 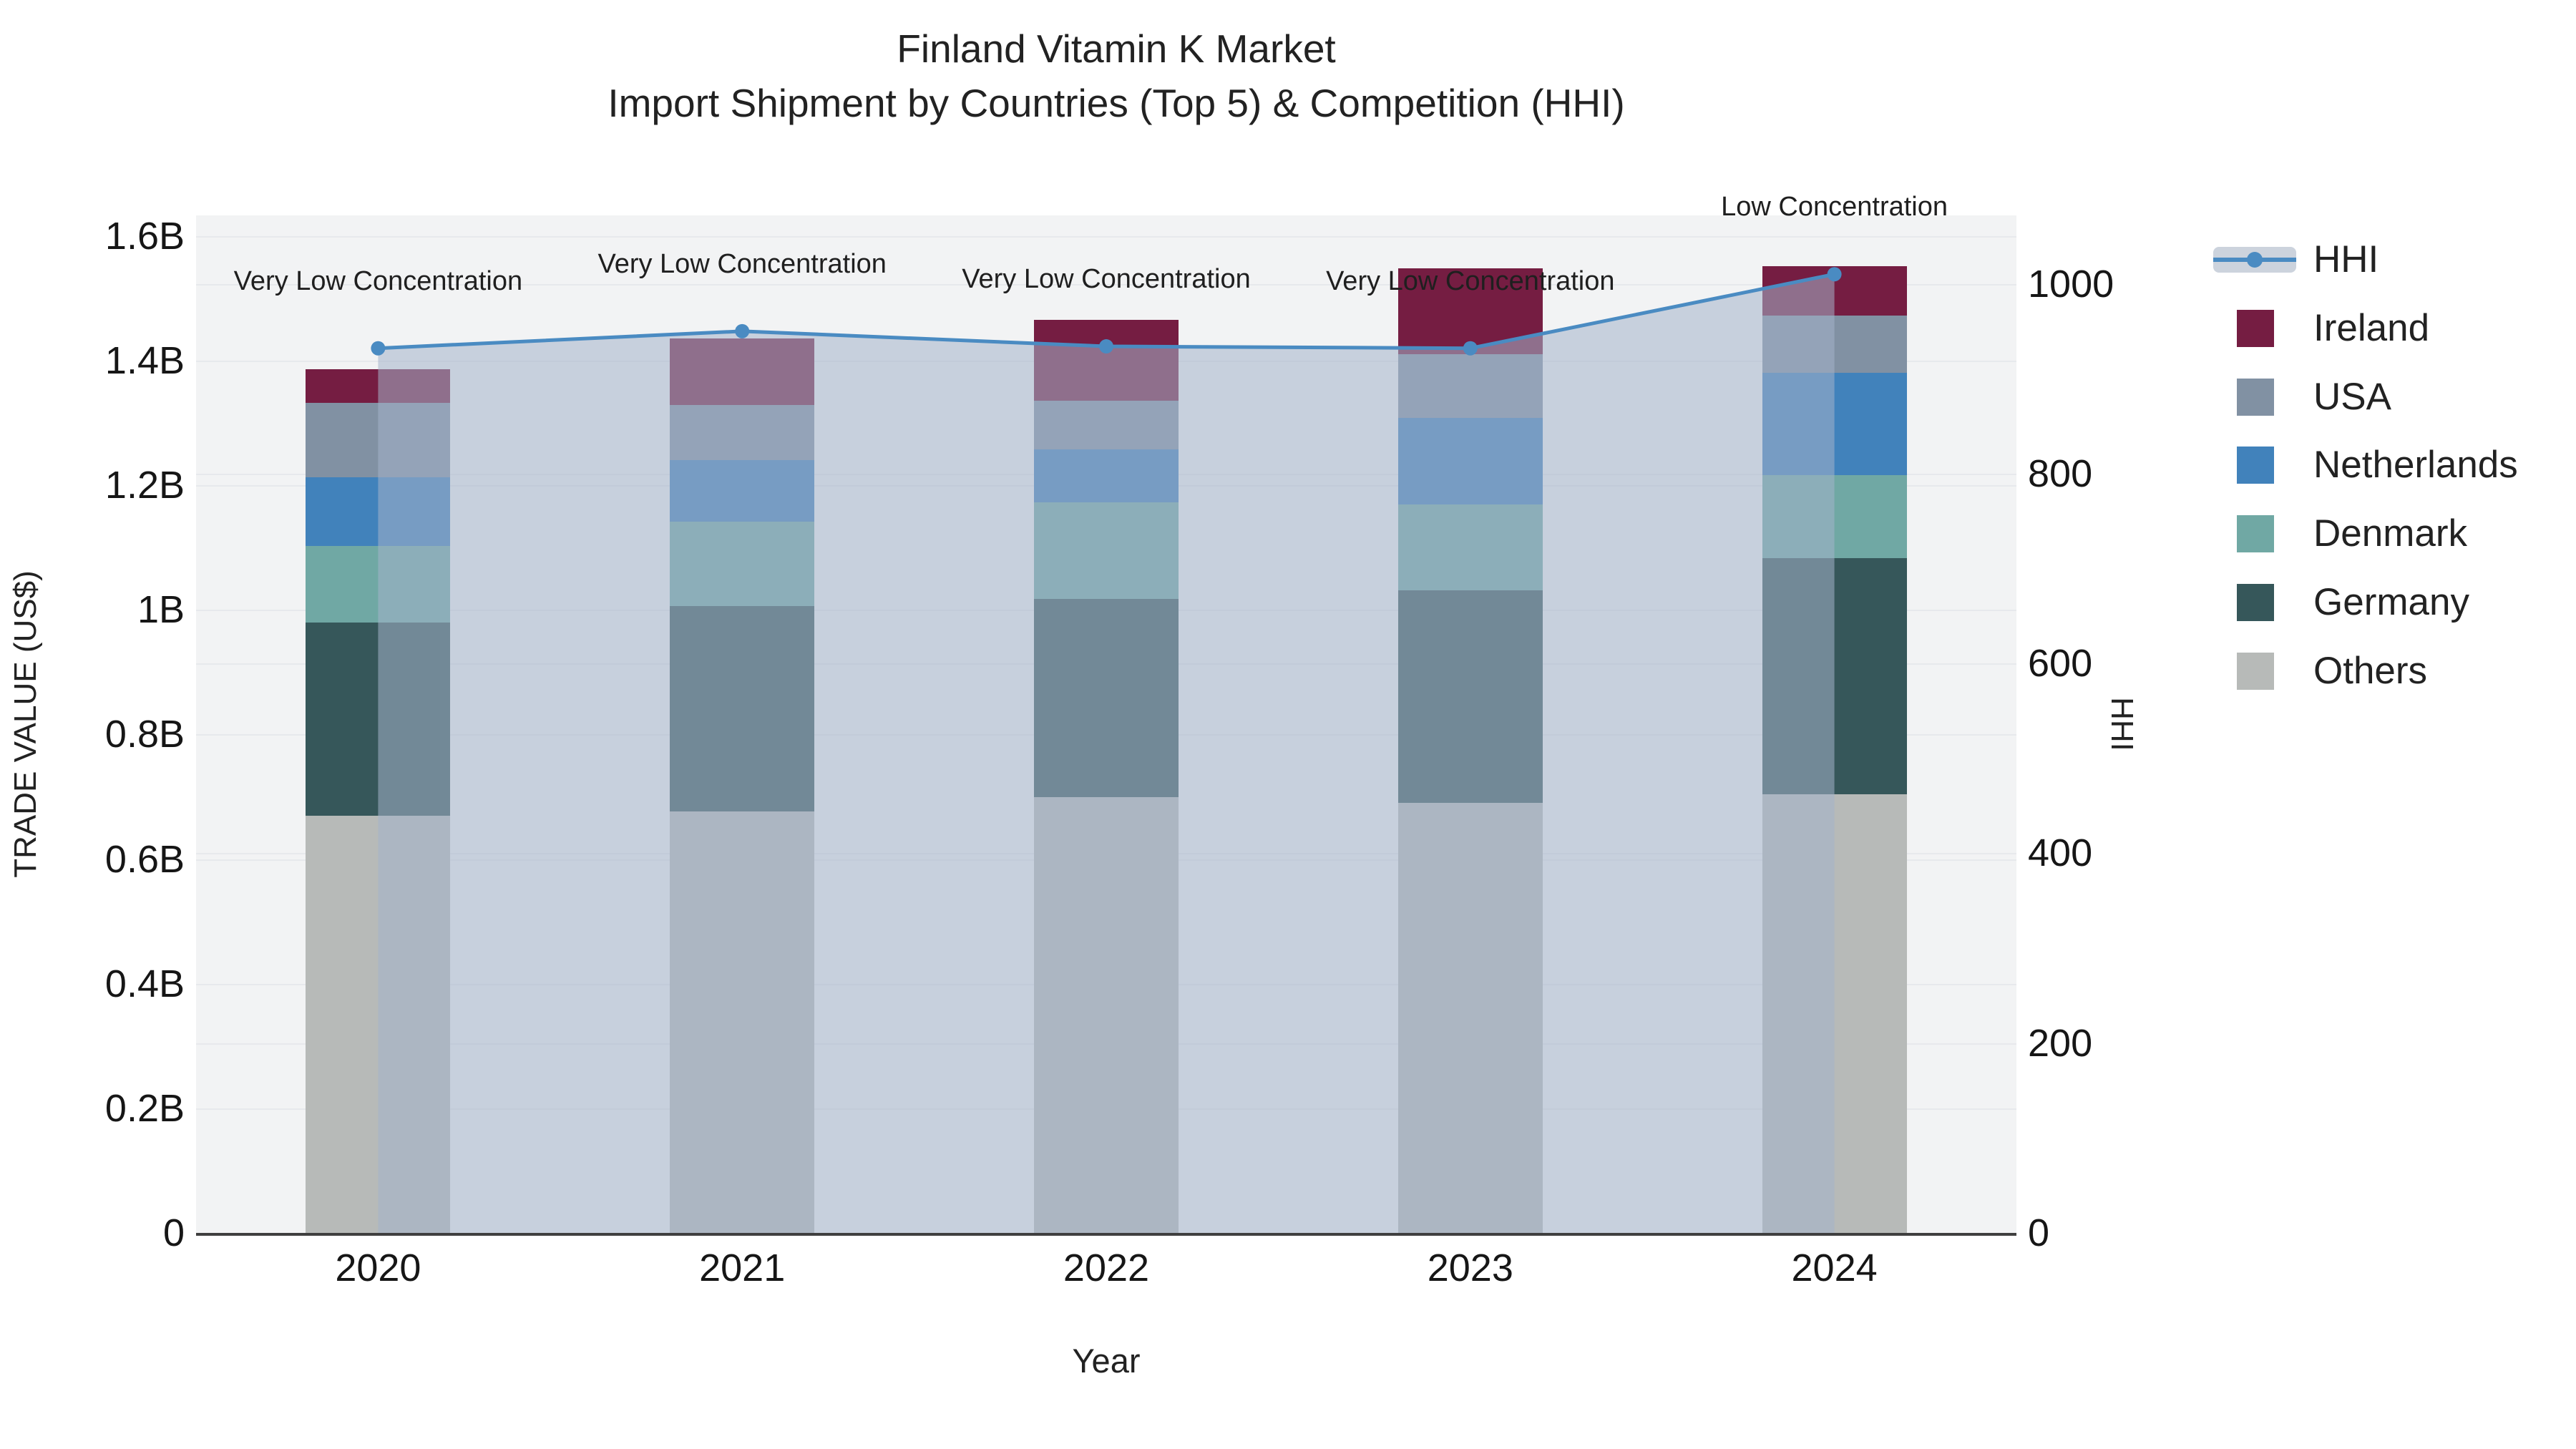 I want to click on legend-label-ireland: Ireland, so click(x=2371, y=327).